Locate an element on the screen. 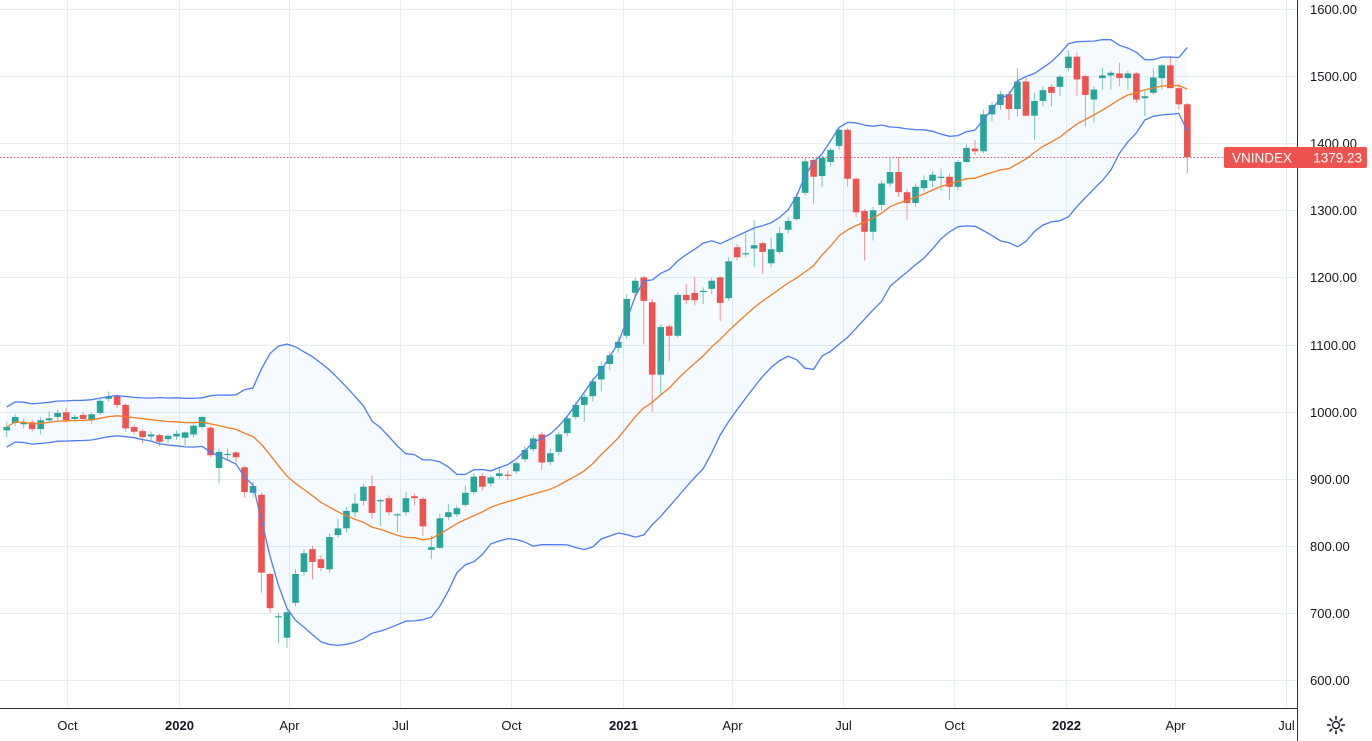 This screenshot has height=741, width=1372. time-axis is located at coordinates (648, 724).